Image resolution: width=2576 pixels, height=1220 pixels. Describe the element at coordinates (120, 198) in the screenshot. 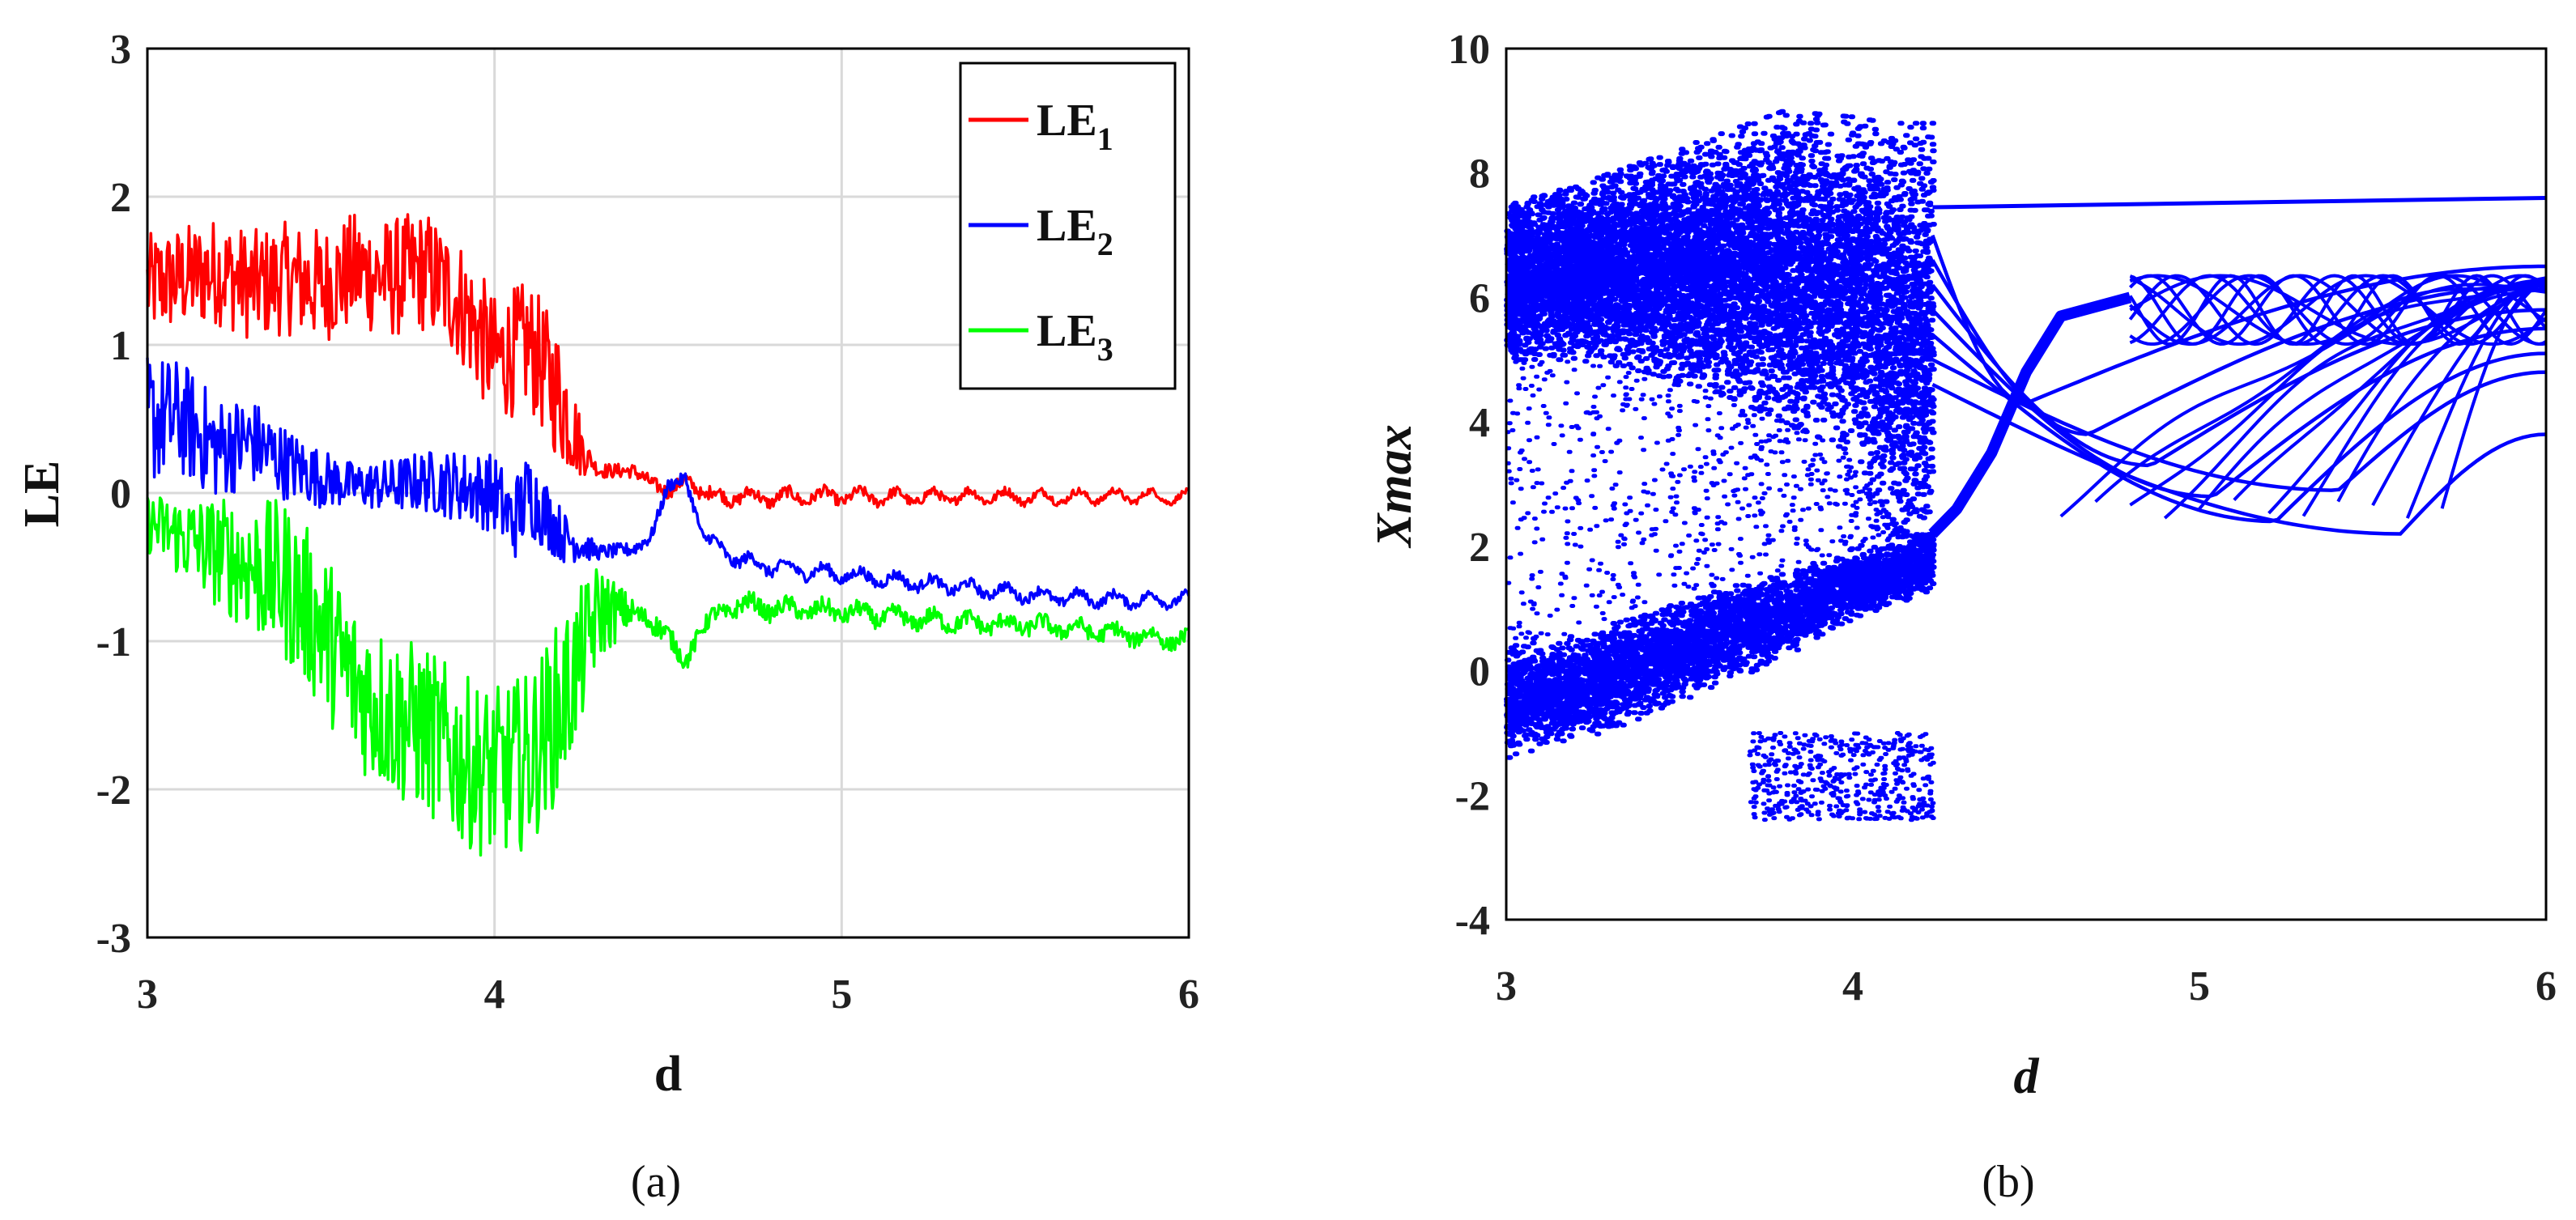

I see `panel-a-y-tick-label: 2` at that location.